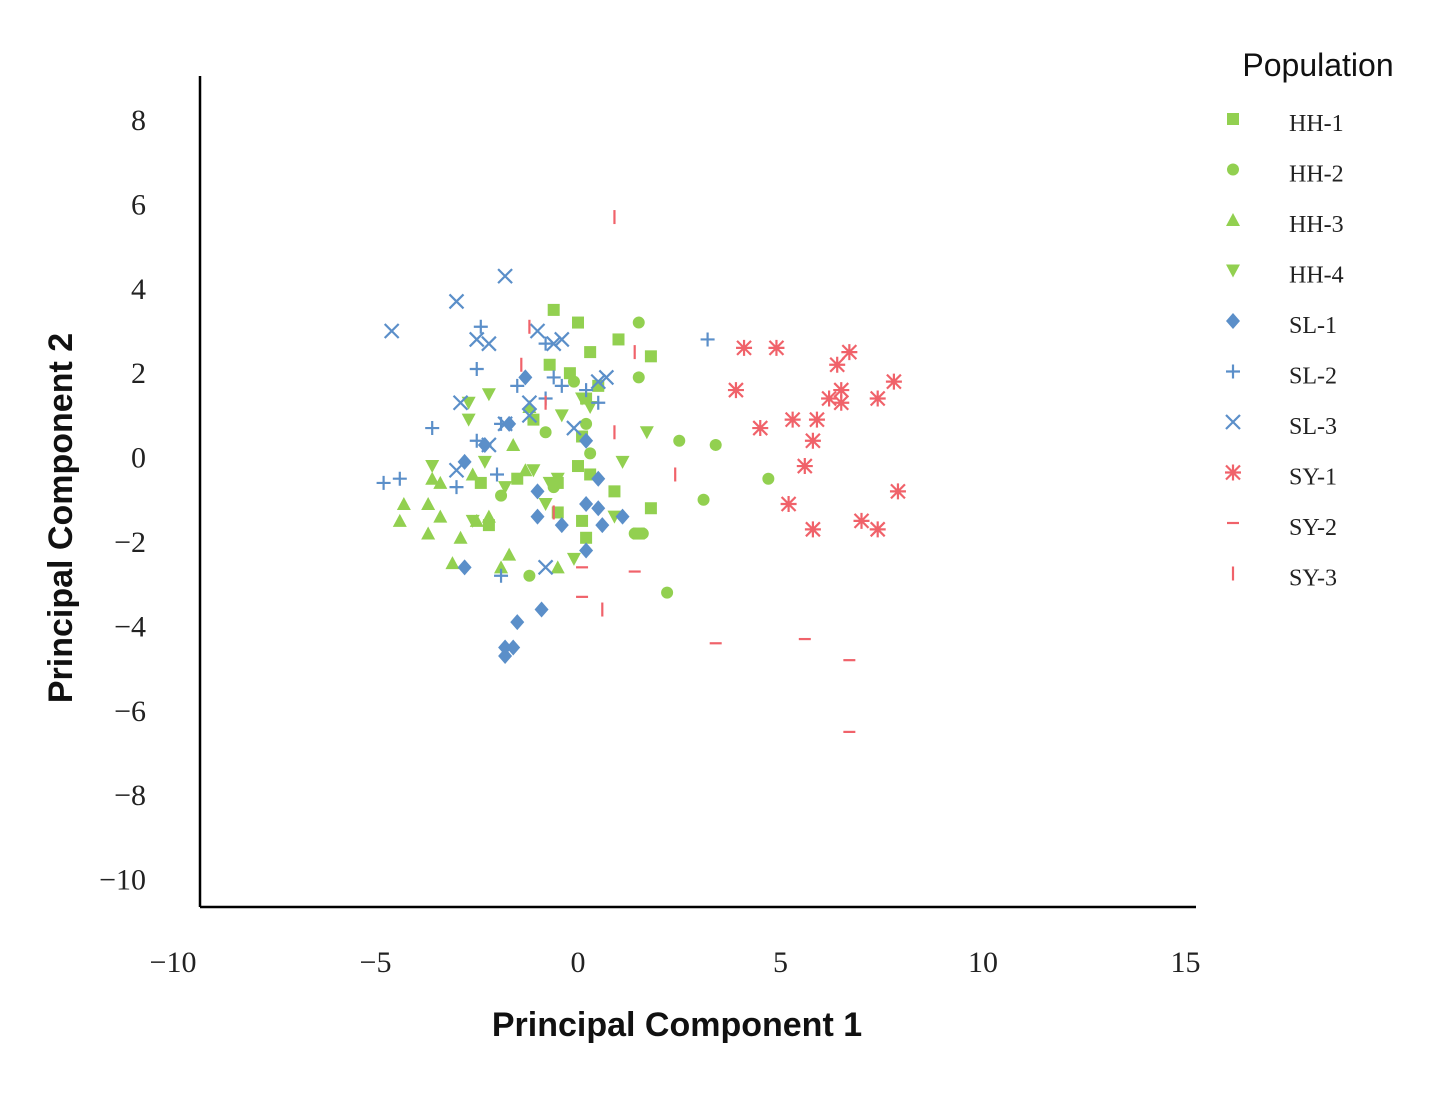 Image resolution: width=1435 pixels, height=1100 pixels. I want to click on x-tick-label: −10, so click(173, 962).